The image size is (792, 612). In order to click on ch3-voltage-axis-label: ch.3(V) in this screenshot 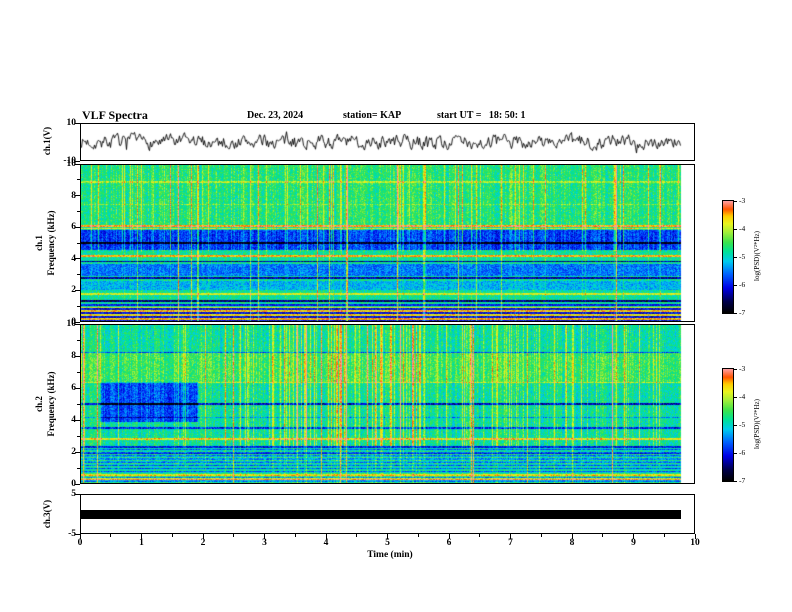, I will do `click(47, 514)`.